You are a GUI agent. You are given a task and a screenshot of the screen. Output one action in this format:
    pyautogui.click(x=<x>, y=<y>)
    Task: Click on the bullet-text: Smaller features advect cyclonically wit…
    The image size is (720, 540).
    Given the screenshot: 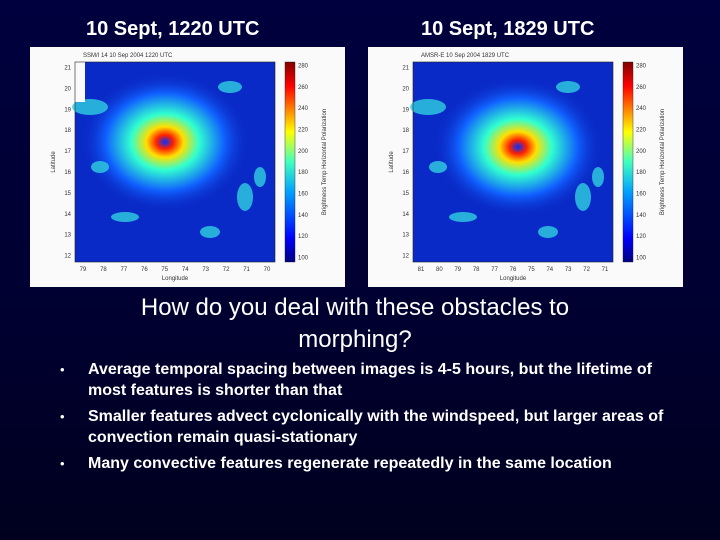 What is the action you would take?
    pyautogui.click(x=376, y=427)
    